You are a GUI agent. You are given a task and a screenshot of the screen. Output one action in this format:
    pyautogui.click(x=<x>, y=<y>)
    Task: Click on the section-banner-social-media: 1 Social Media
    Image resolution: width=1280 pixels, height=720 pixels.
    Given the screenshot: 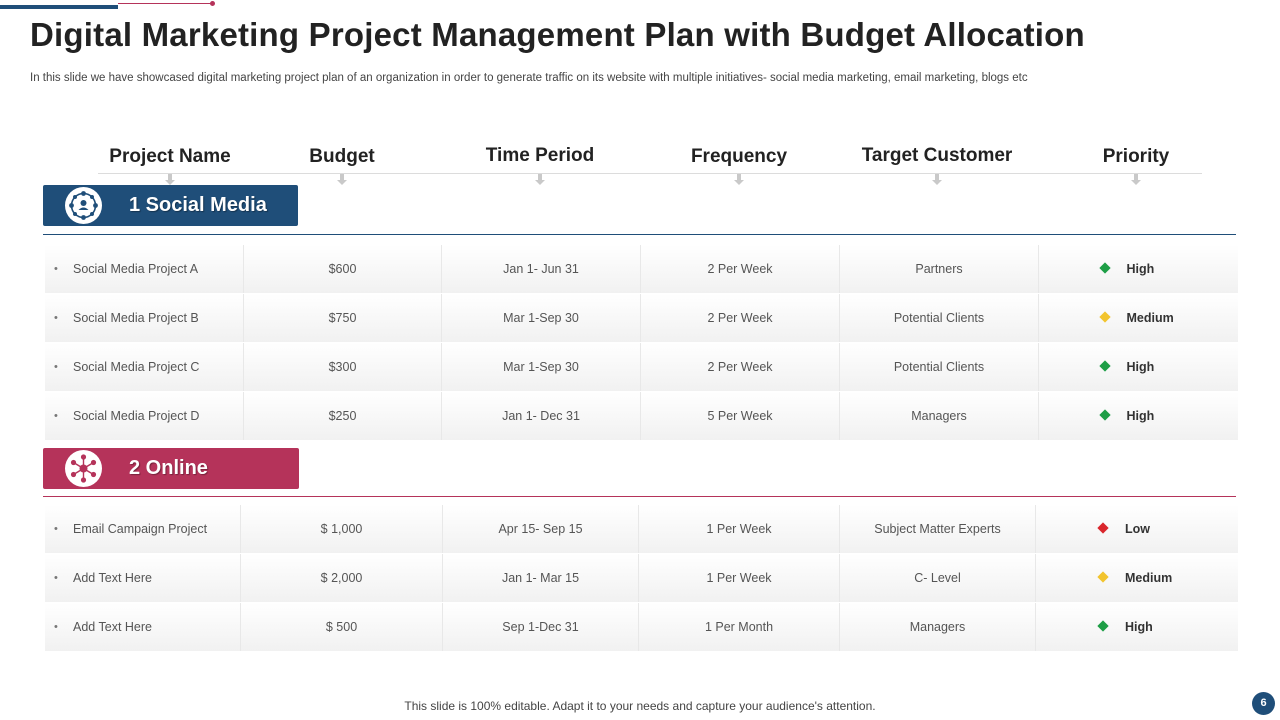 What is the action you would take?
    pyautogui.click(x=170, y=205)
    